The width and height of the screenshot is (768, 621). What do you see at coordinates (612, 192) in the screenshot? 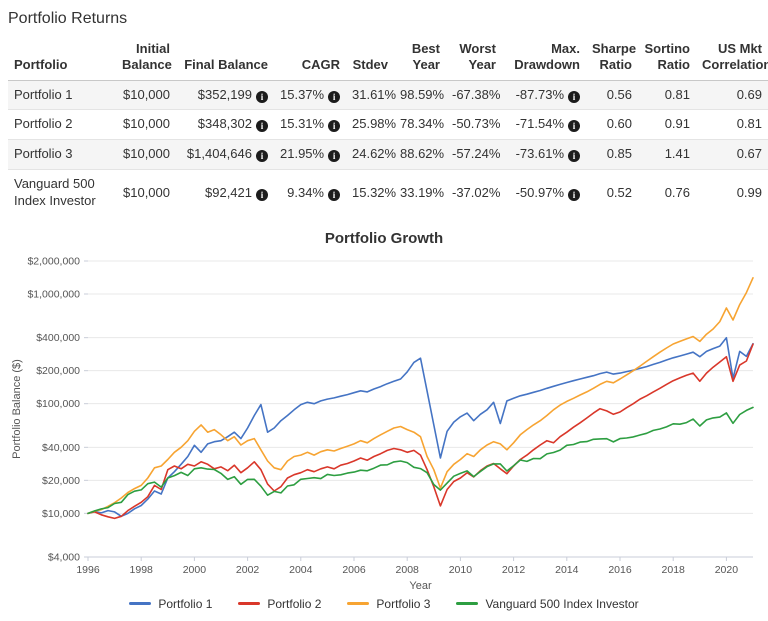
I see `cell-sharpe: 0.52` at bounding box center [612, 192].